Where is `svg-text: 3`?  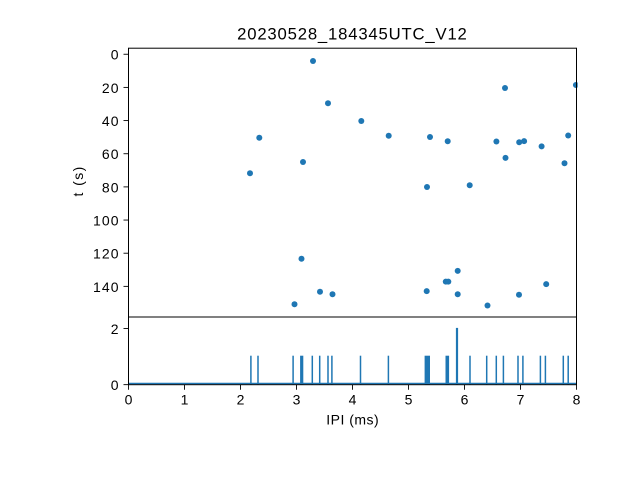 svg-text: 3 is located at coordinates (297, 400).